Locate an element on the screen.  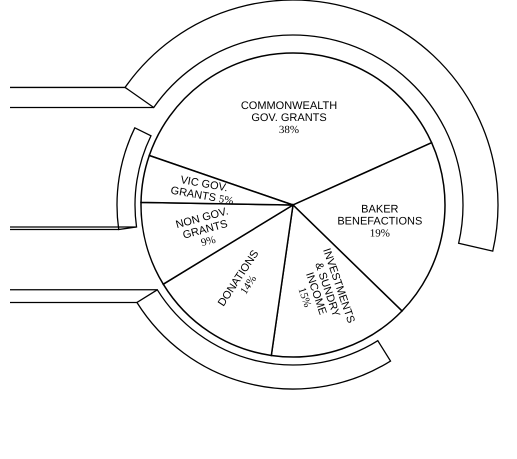
slice-label: COMMONWEALTH GOV. GRANTS is located at coordinates (289, 112).